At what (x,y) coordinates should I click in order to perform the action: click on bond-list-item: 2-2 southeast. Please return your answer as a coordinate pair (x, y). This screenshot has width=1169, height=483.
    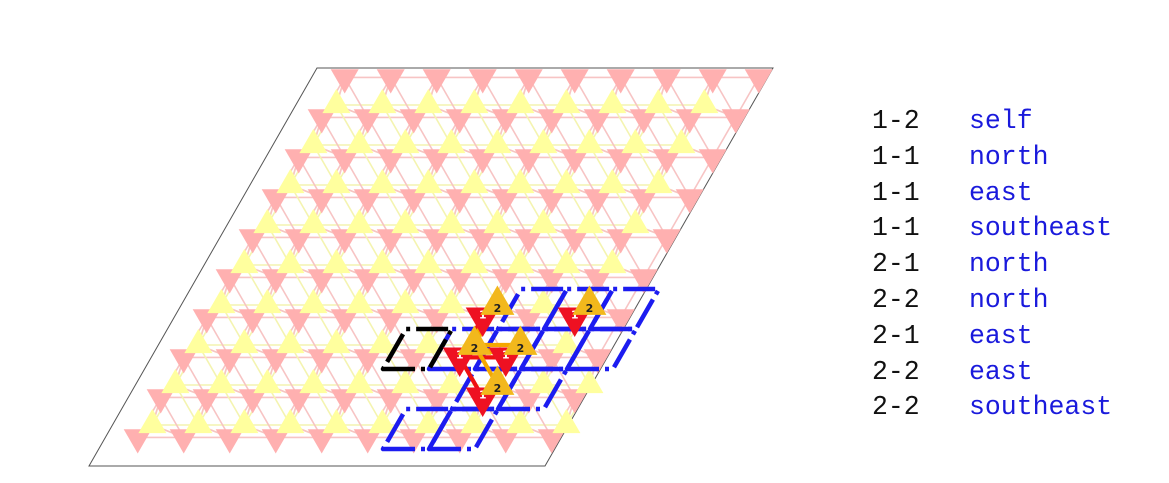
    Looking at the image, I should click on (992, 408).